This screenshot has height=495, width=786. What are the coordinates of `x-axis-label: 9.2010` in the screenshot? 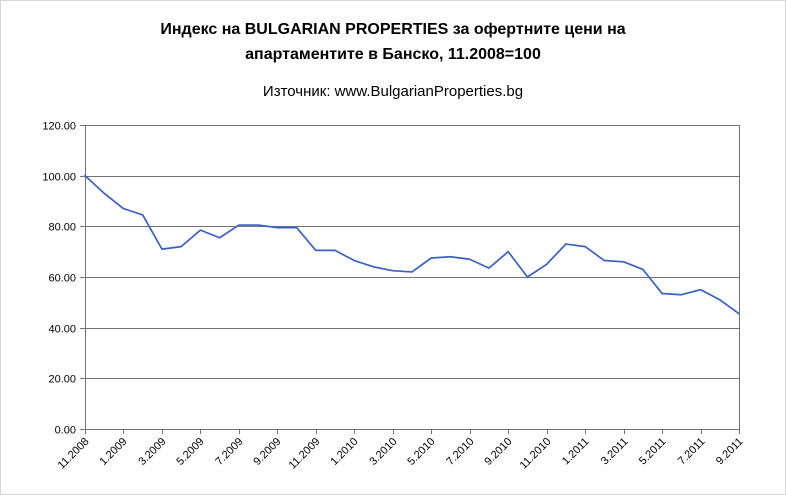 It's located at (498, 452).